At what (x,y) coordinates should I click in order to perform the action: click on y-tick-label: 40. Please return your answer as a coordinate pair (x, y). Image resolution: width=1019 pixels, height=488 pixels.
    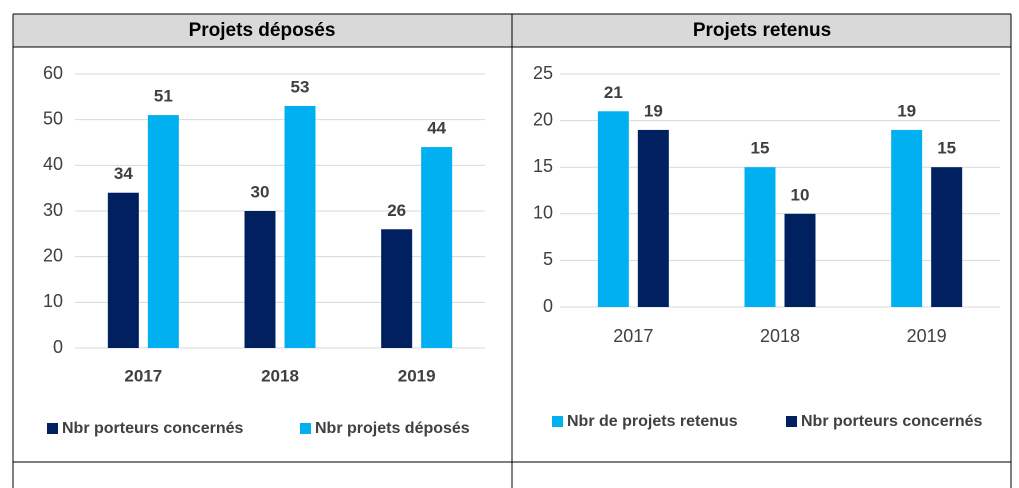
    Looking at the image, I should click on (53, 164).